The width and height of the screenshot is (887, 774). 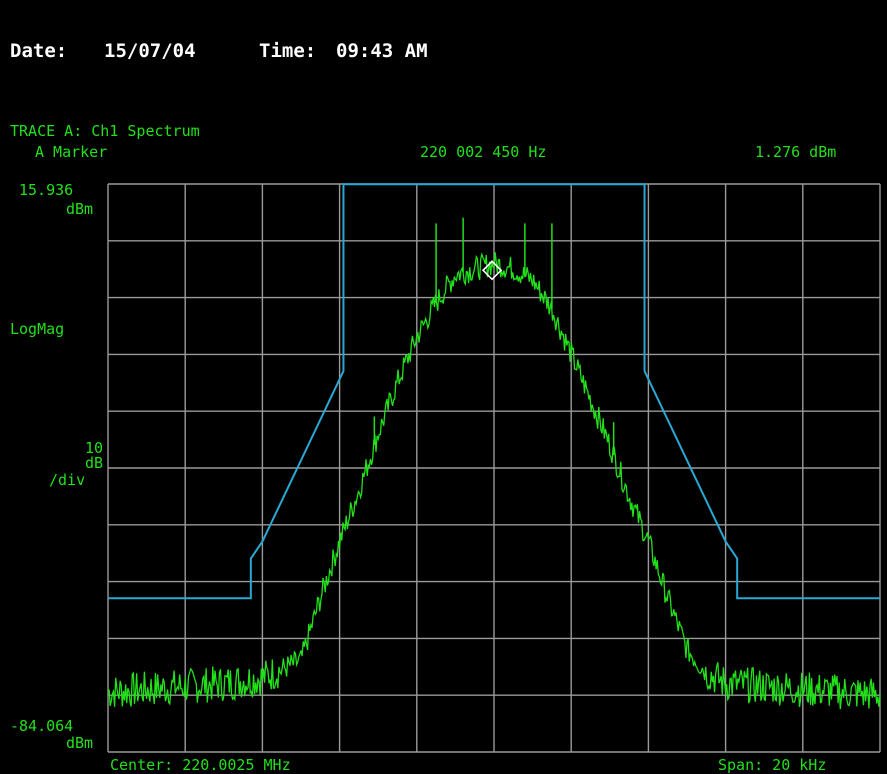 What do you see at coordinates (80, 209) in the screenshot?
I see `y-top-unit: dBm` at bounding box center [80, 209].